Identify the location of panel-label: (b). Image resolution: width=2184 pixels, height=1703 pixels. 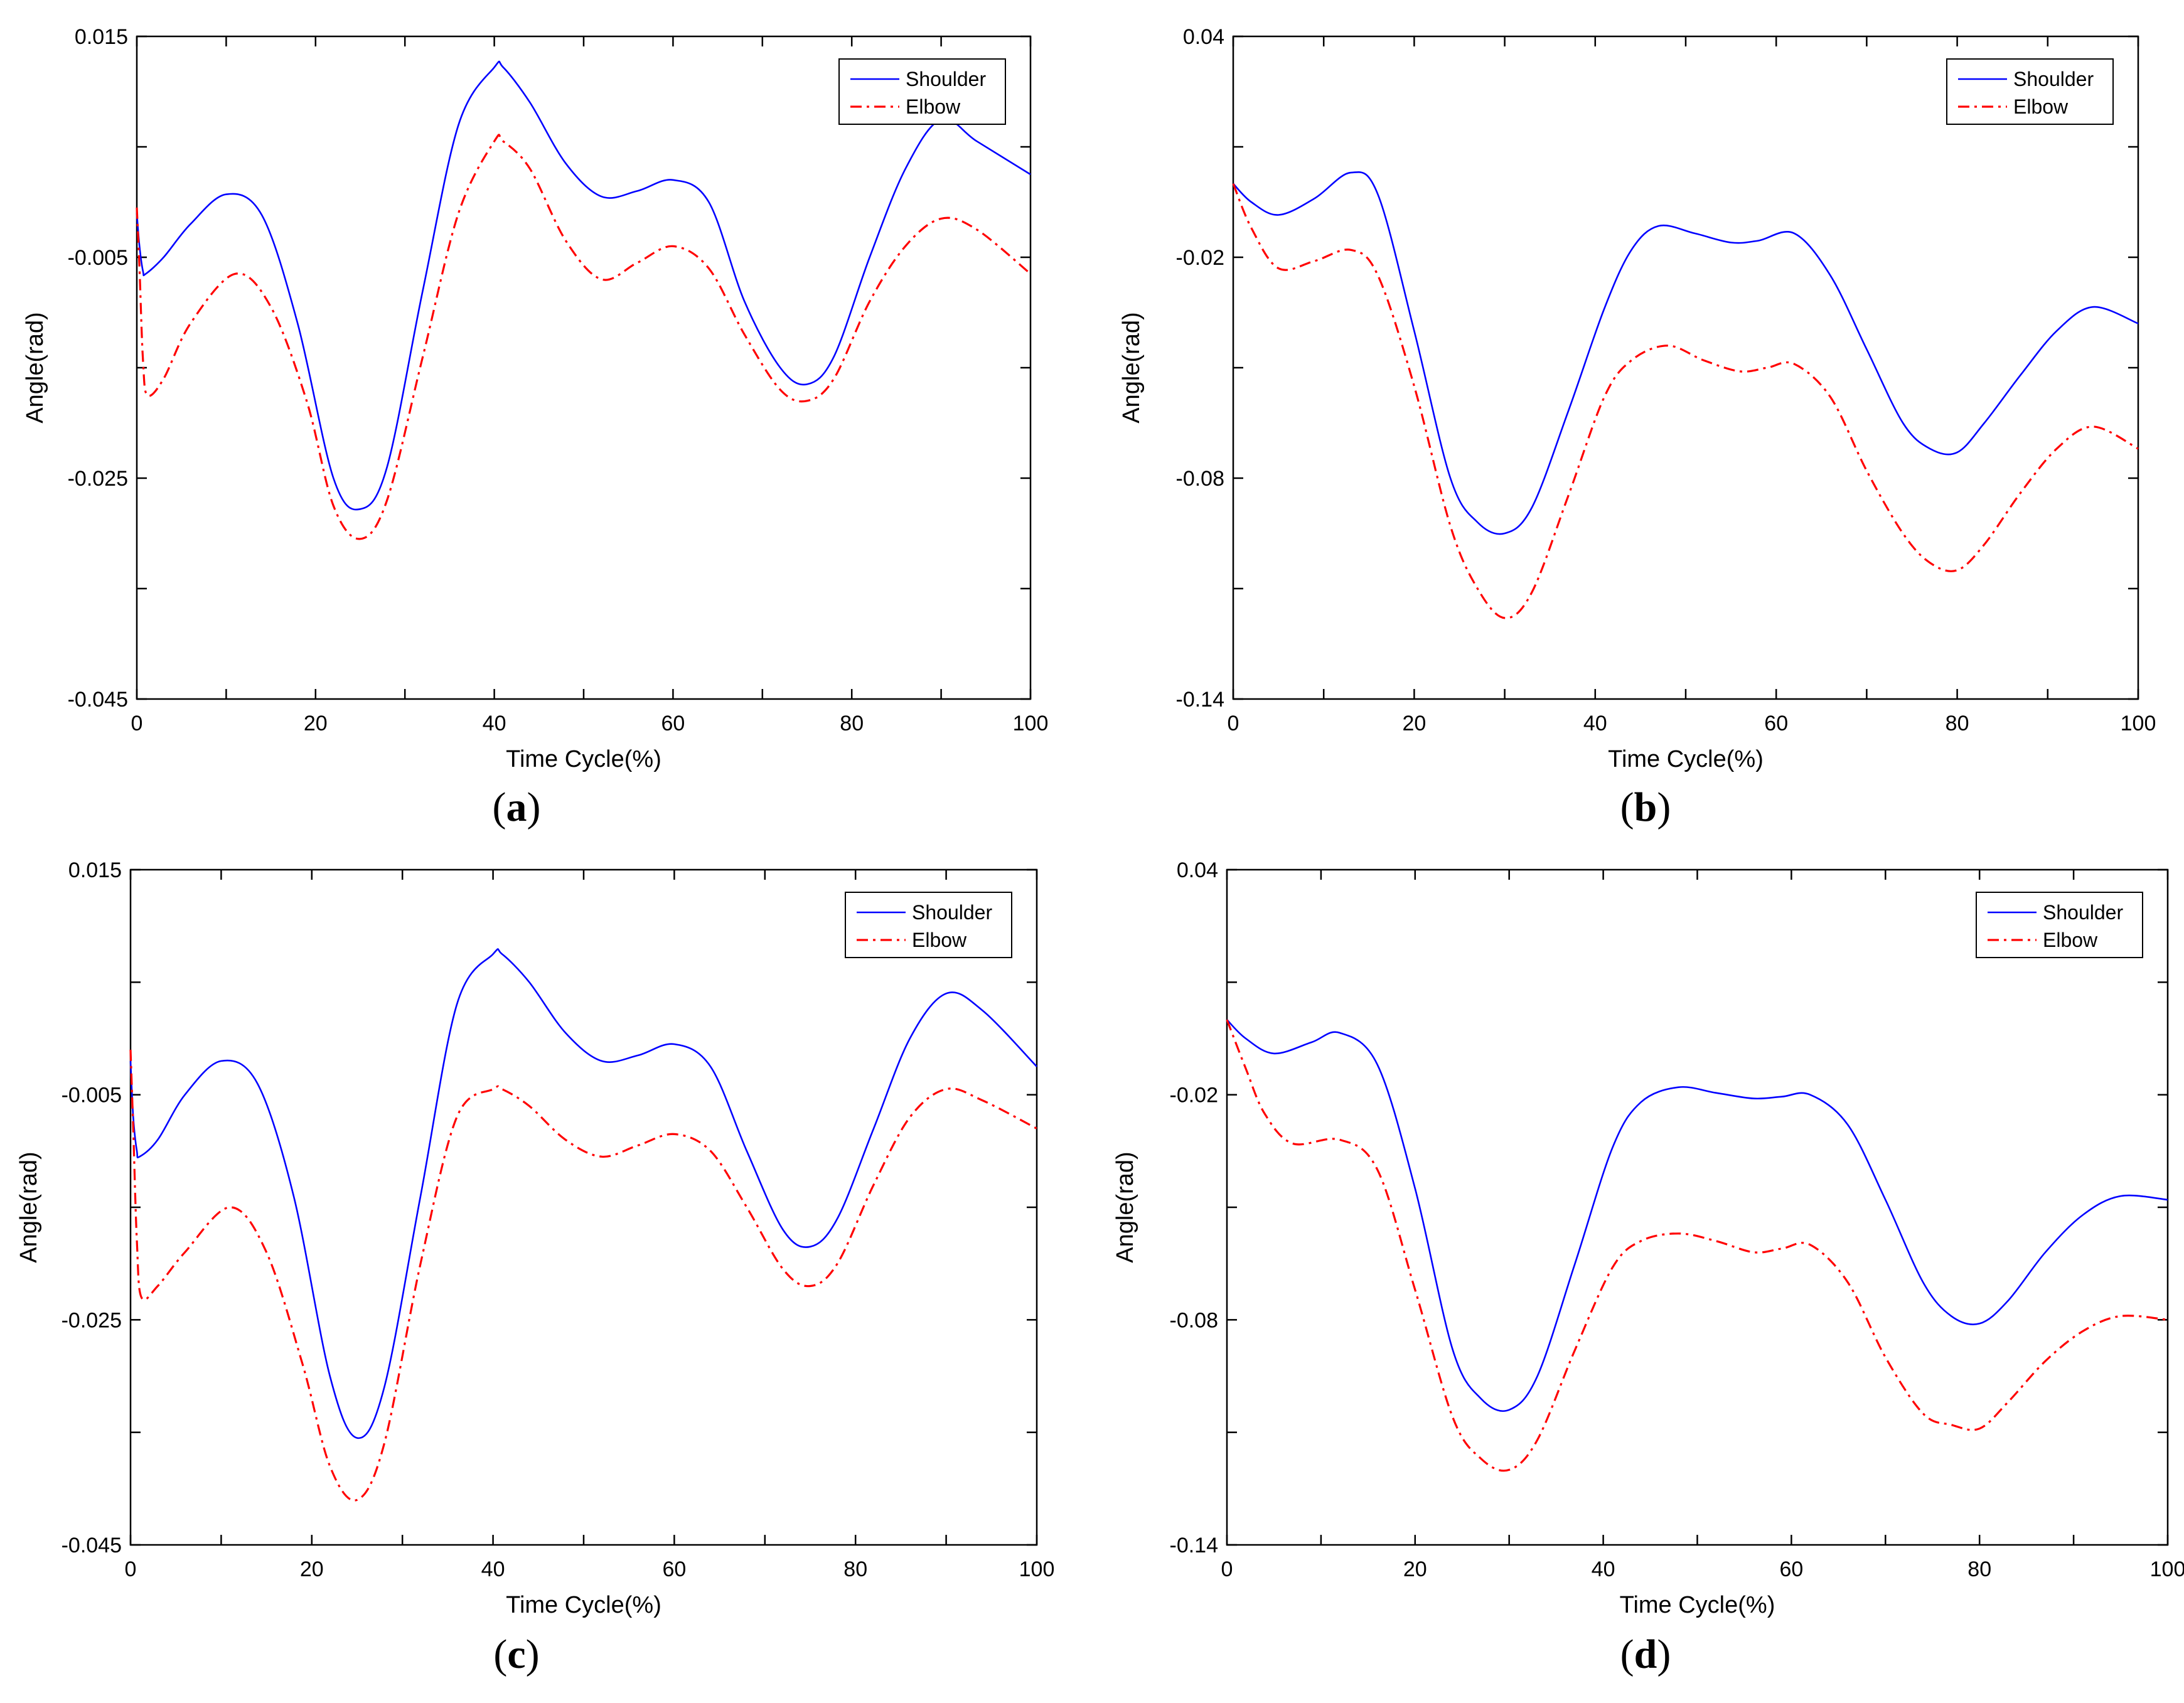
(1645, 807).